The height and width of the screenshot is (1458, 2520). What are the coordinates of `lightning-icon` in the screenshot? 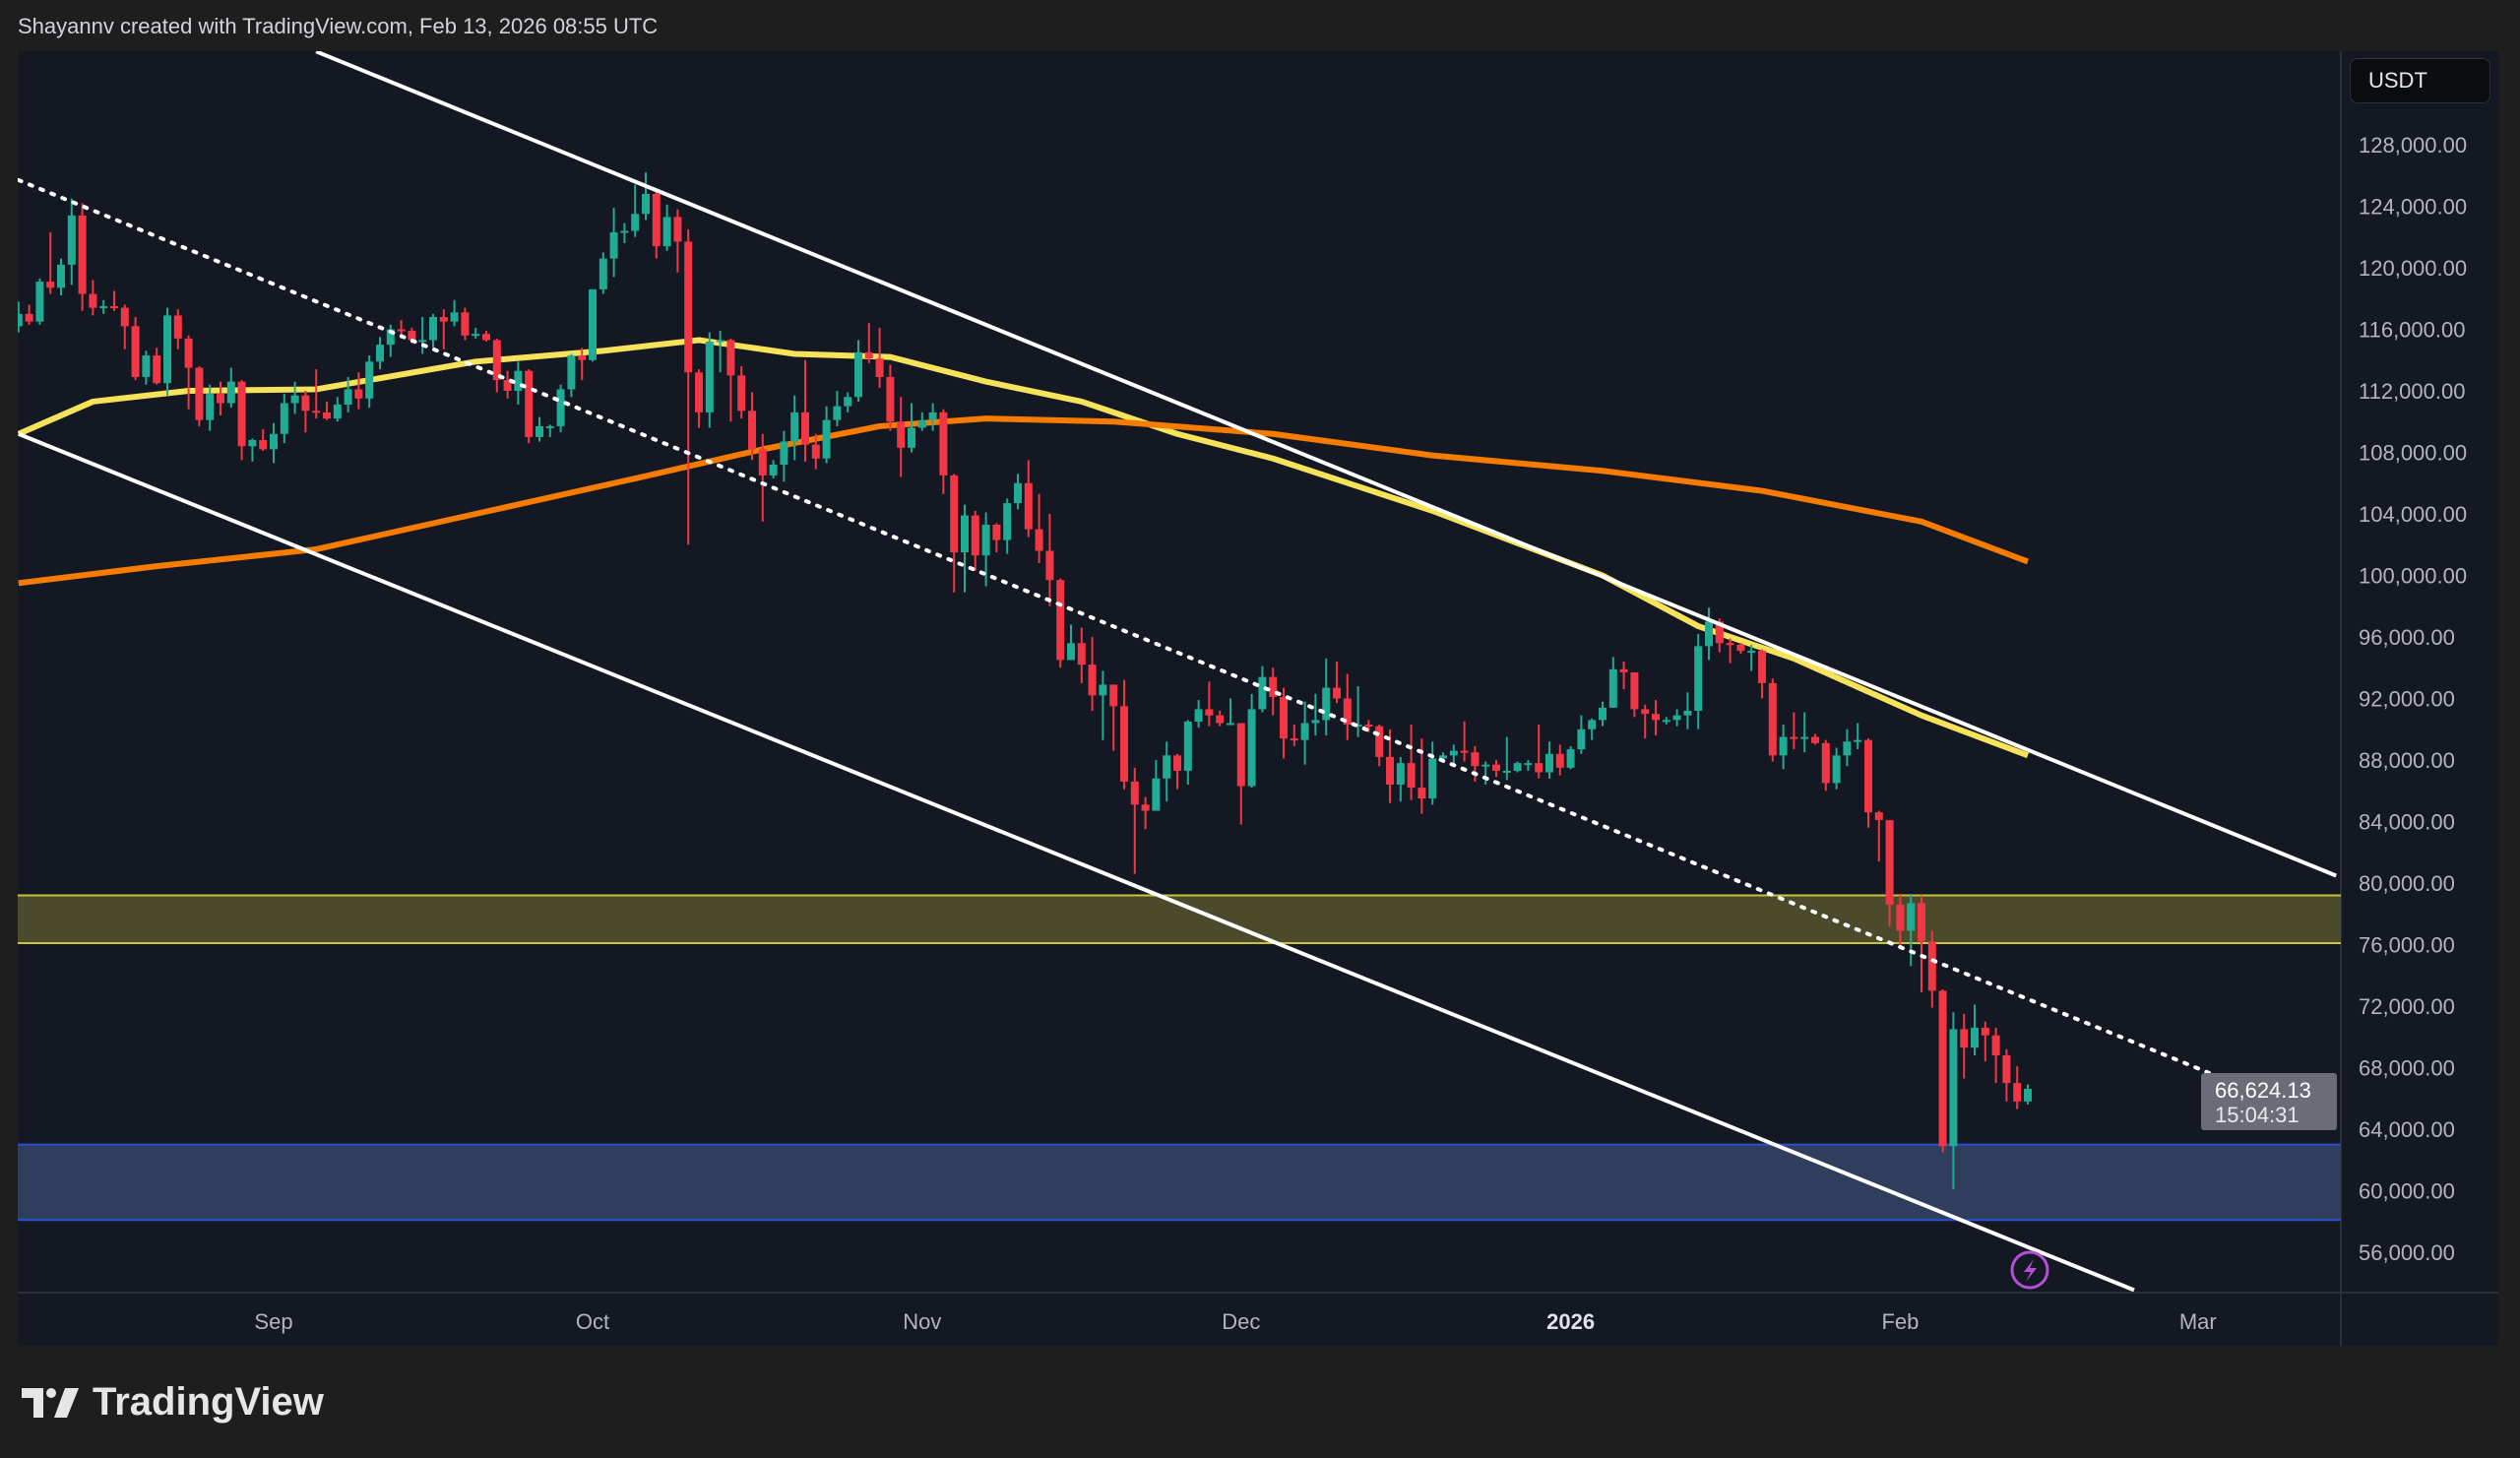 It's located at (2029, 1270).